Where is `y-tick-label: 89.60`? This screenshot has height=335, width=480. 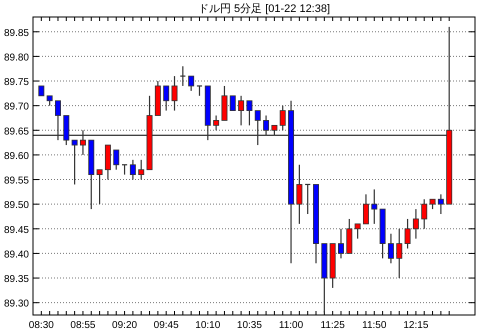 y-tick-label: 89.60 is located at coordinates (17, 156).